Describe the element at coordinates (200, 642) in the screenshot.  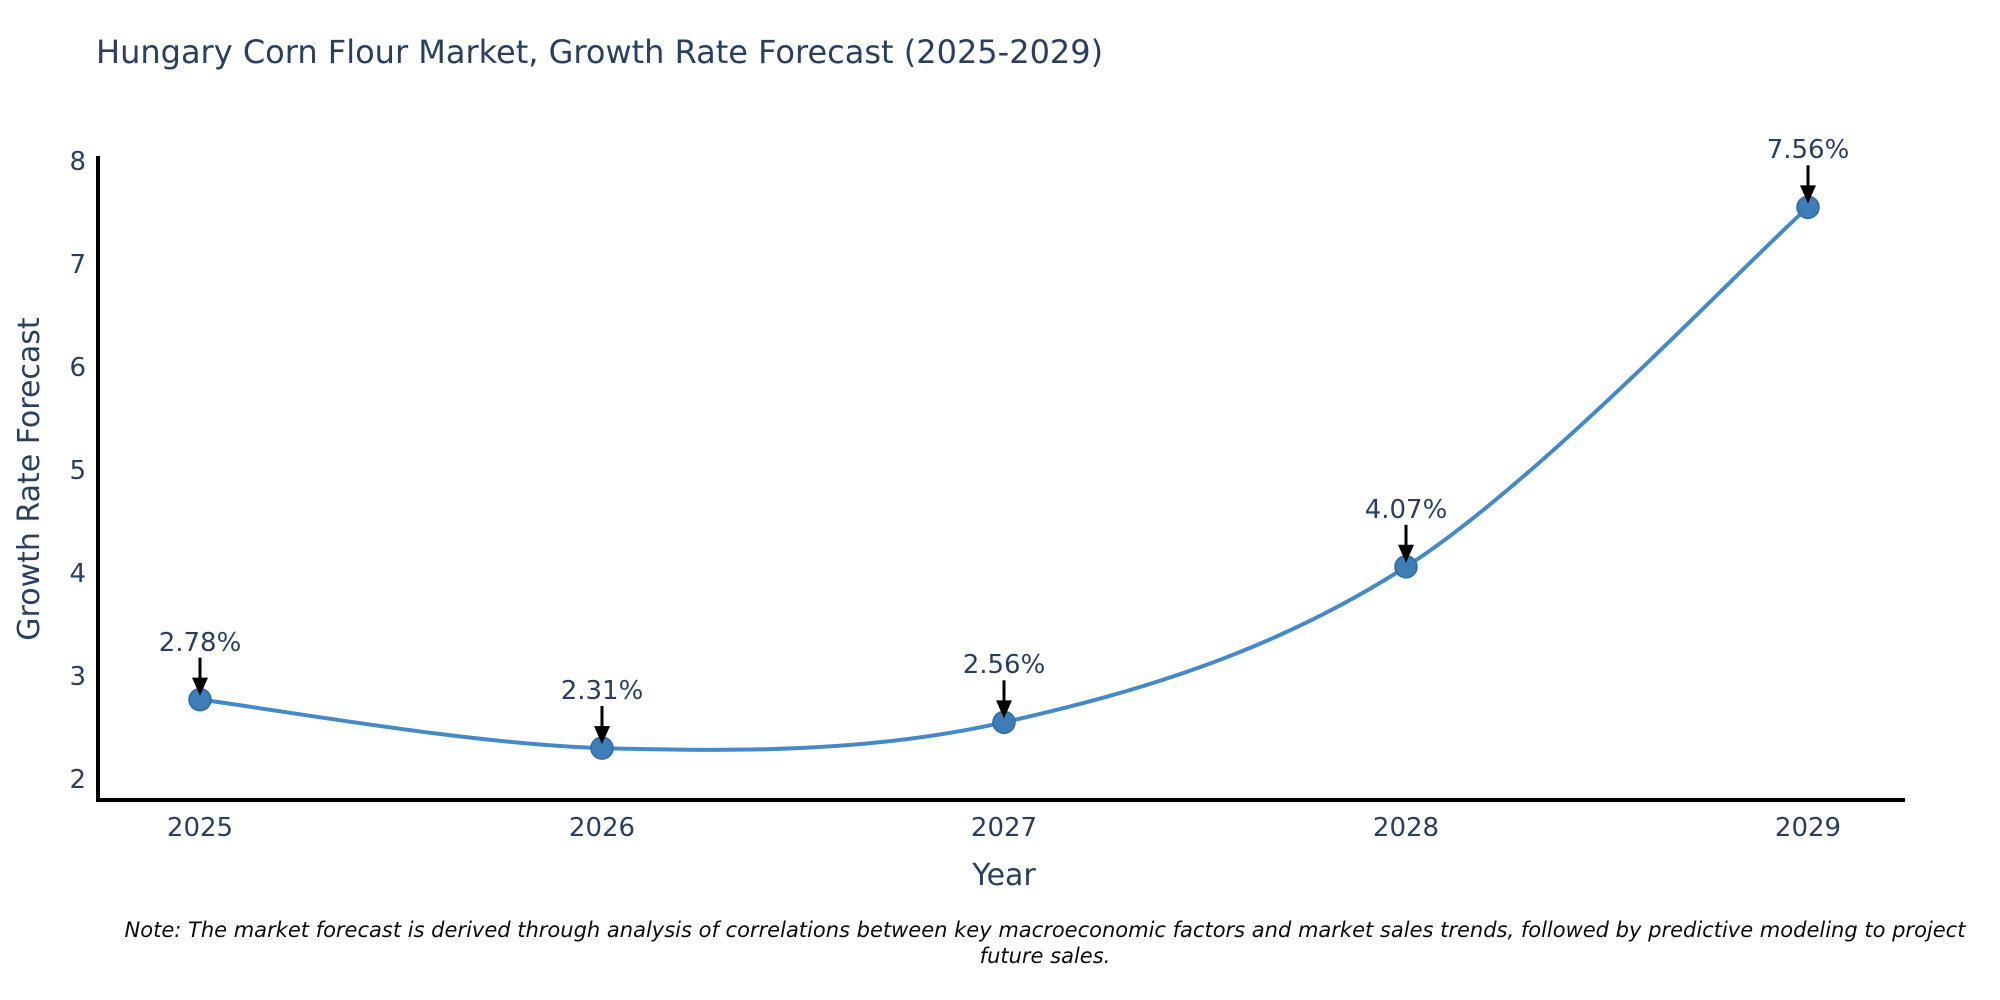
I see `point-annotation: 2.78%` at that location.